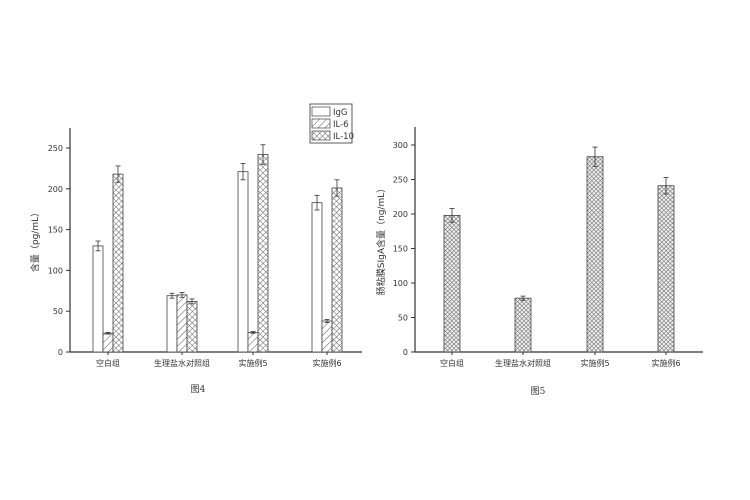 This screenshot has width=750, height=500. What do you see at coordinates (198, 389) in the screenshot?
I see `figure-caption: 图4` at bounding box center [198, 389].